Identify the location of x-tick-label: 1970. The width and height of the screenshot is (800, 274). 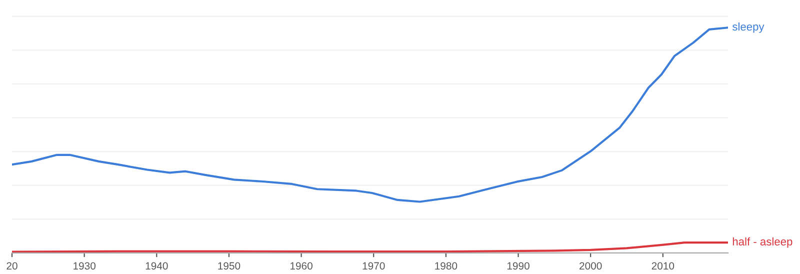
(373, 266).